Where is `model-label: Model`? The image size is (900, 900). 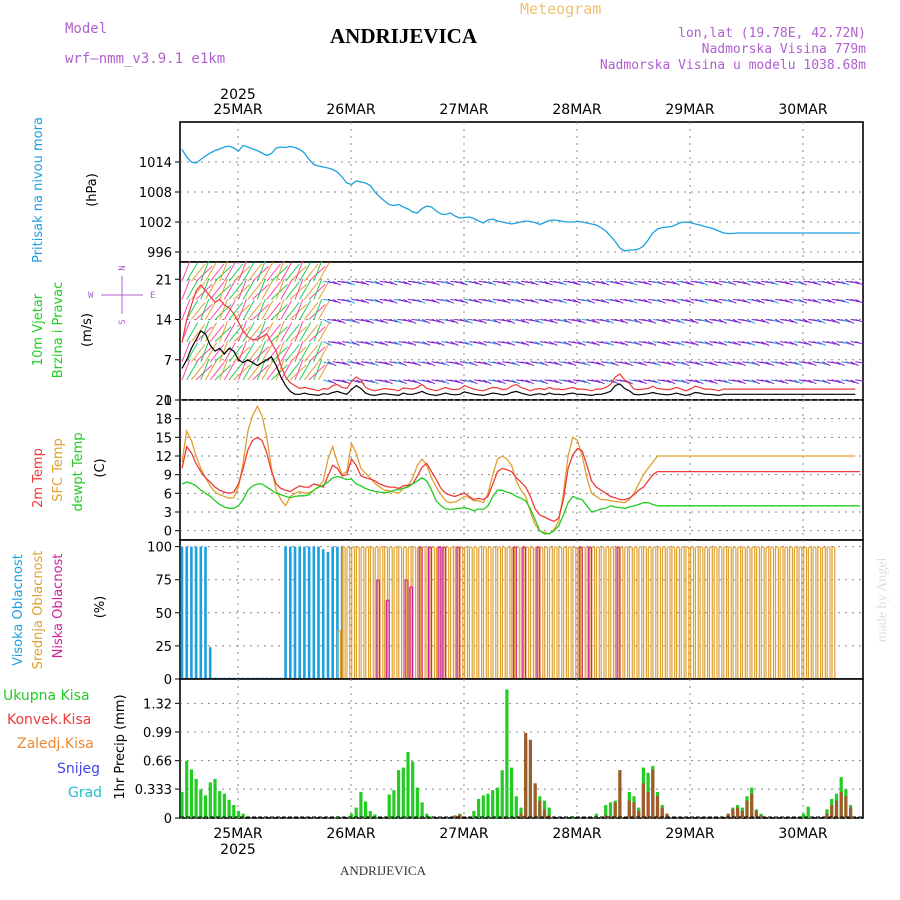
model-label: Model is located at coordinates (86, 29).